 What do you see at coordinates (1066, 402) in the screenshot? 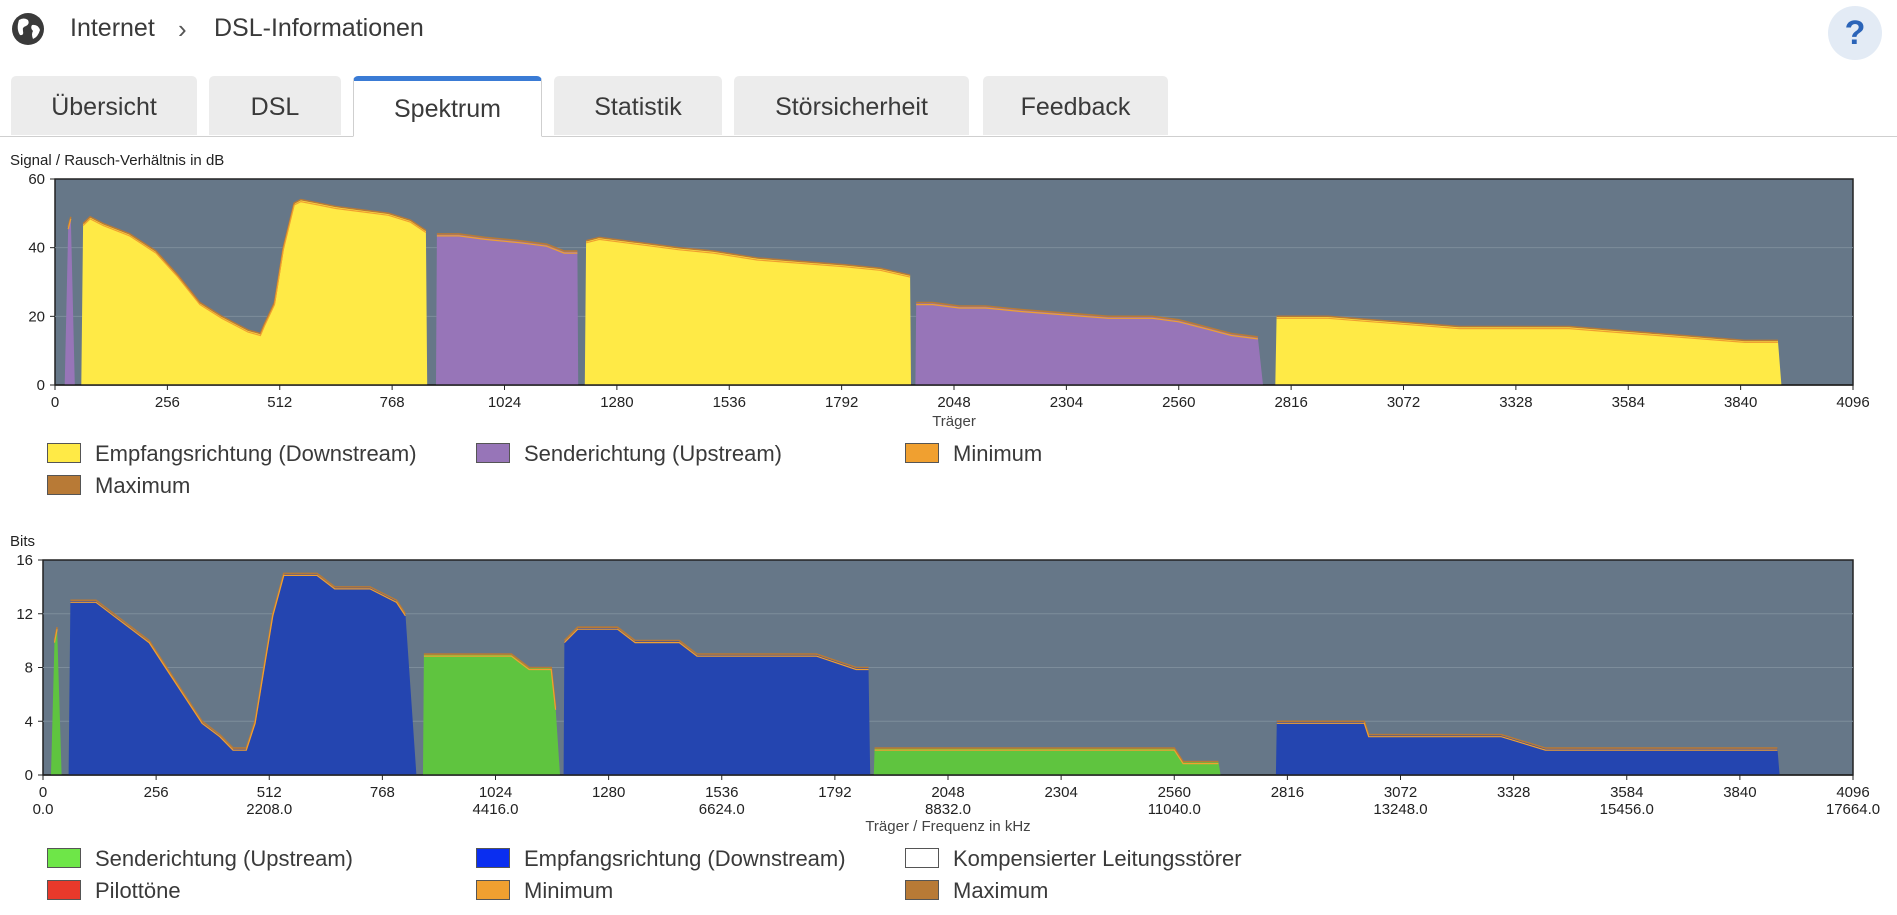
I see `x-tick-label: 2304` at bounding box center [1066, 402].